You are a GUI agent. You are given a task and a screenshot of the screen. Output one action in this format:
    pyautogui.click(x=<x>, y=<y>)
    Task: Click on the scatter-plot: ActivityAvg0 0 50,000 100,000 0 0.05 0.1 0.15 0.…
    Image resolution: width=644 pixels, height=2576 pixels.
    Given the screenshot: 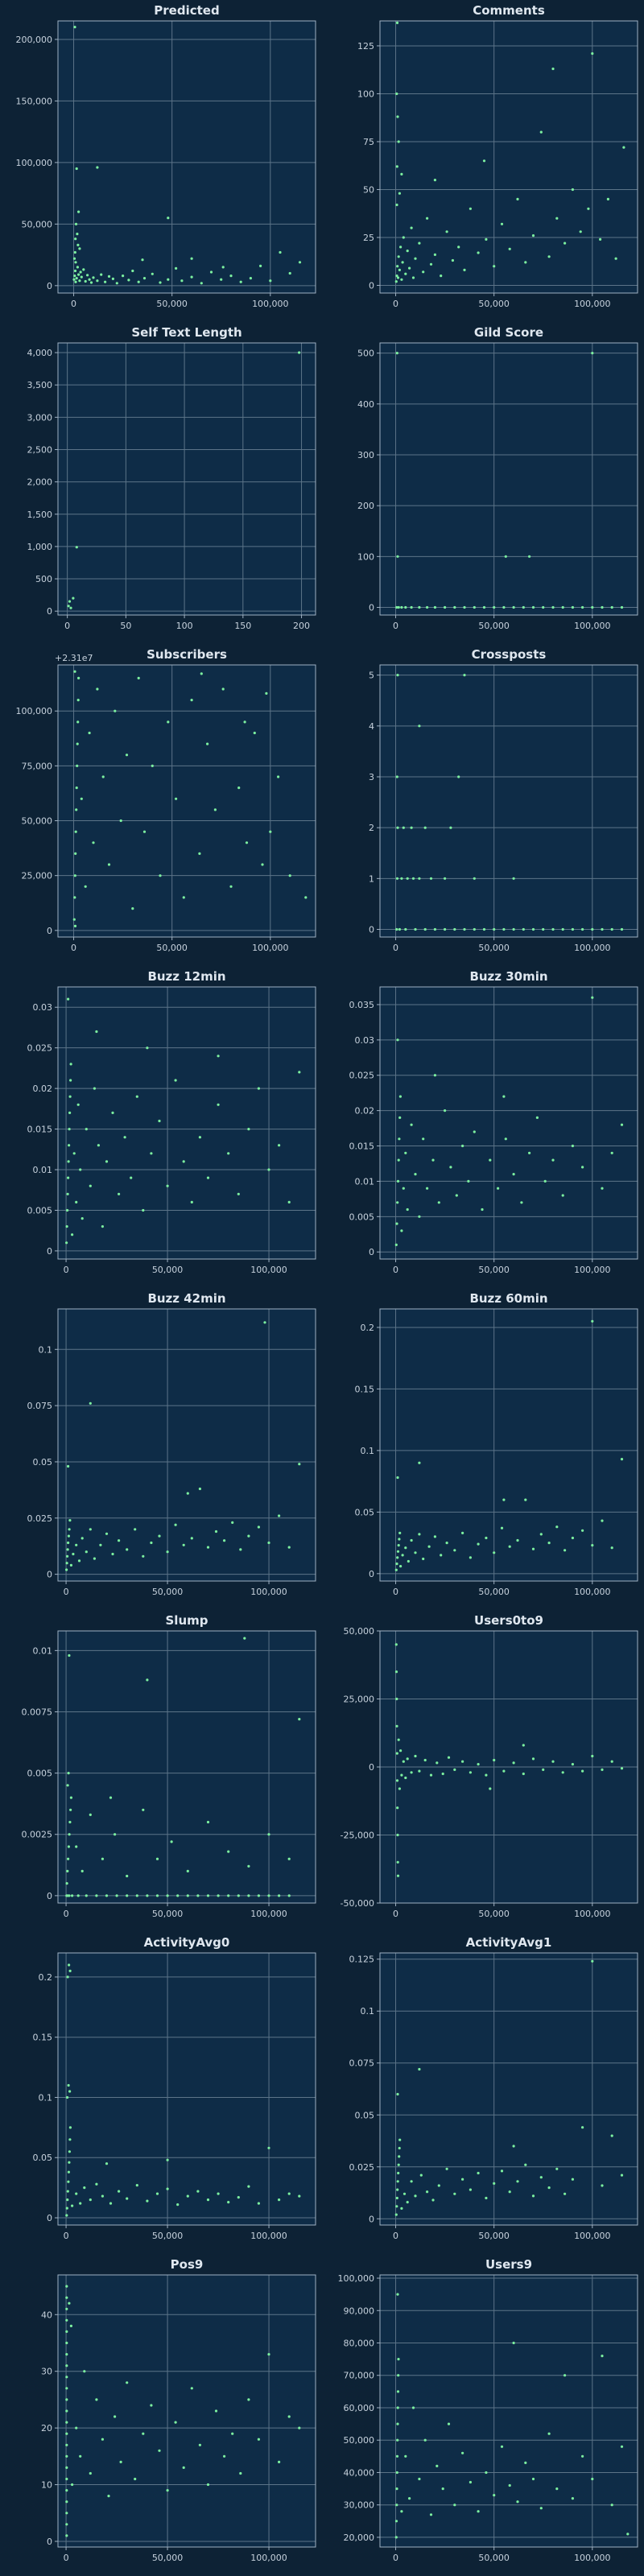 What is the action you would take?
    pyautogui.click(x=174, y=2088)
    